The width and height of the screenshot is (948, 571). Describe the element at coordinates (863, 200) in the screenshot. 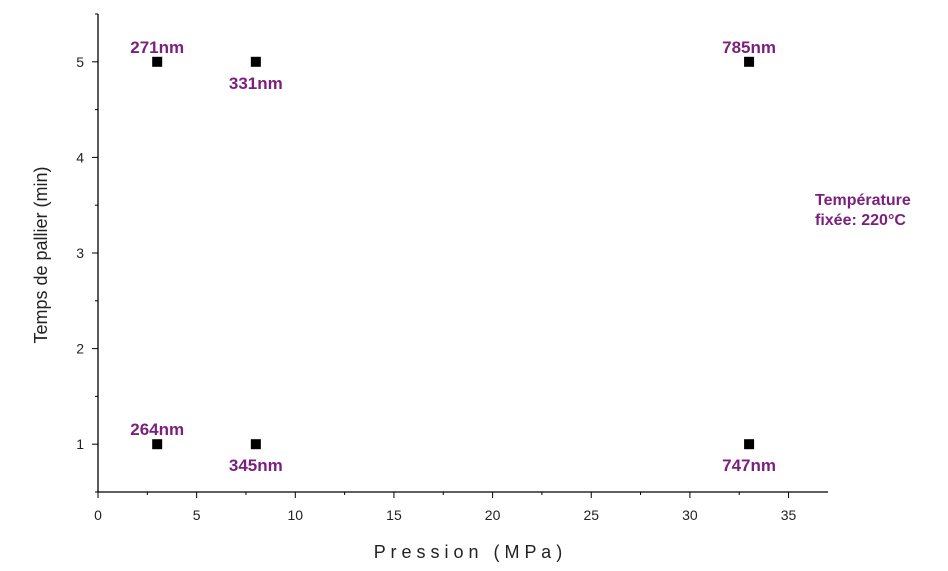

I see `annotation-line-1: Température` at that location.